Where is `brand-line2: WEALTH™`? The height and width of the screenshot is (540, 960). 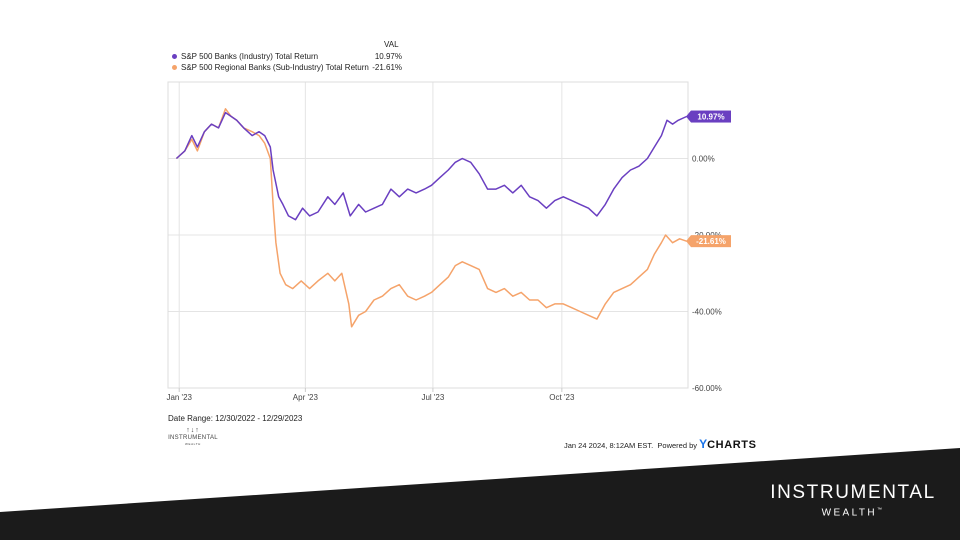
brand-line2: WEALTH™ is located at coordinates (853, 511).